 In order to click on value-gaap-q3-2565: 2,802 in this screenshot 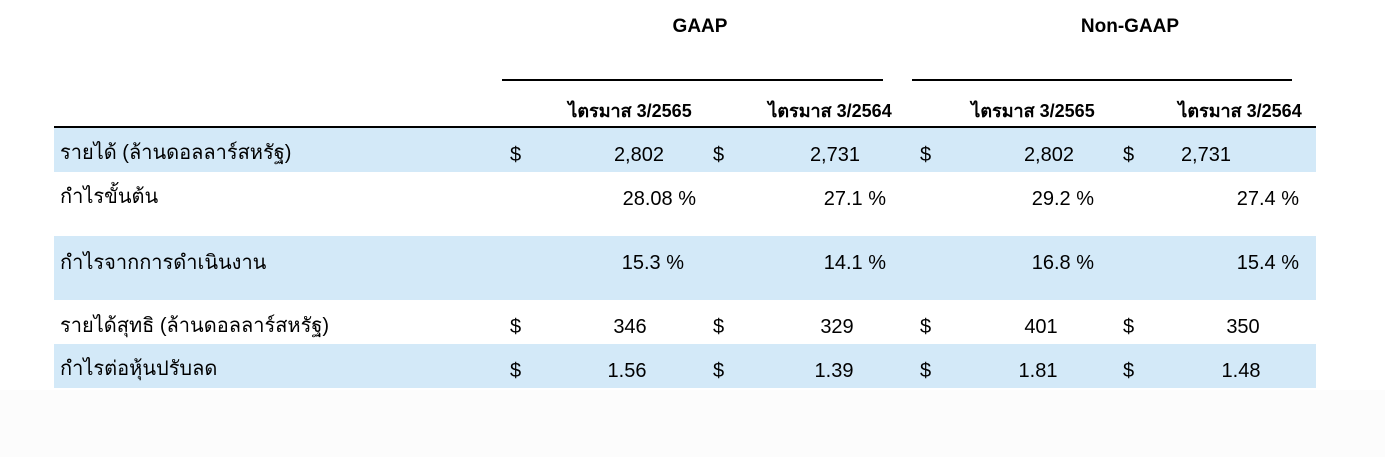, I will do `click(638, 155)`.